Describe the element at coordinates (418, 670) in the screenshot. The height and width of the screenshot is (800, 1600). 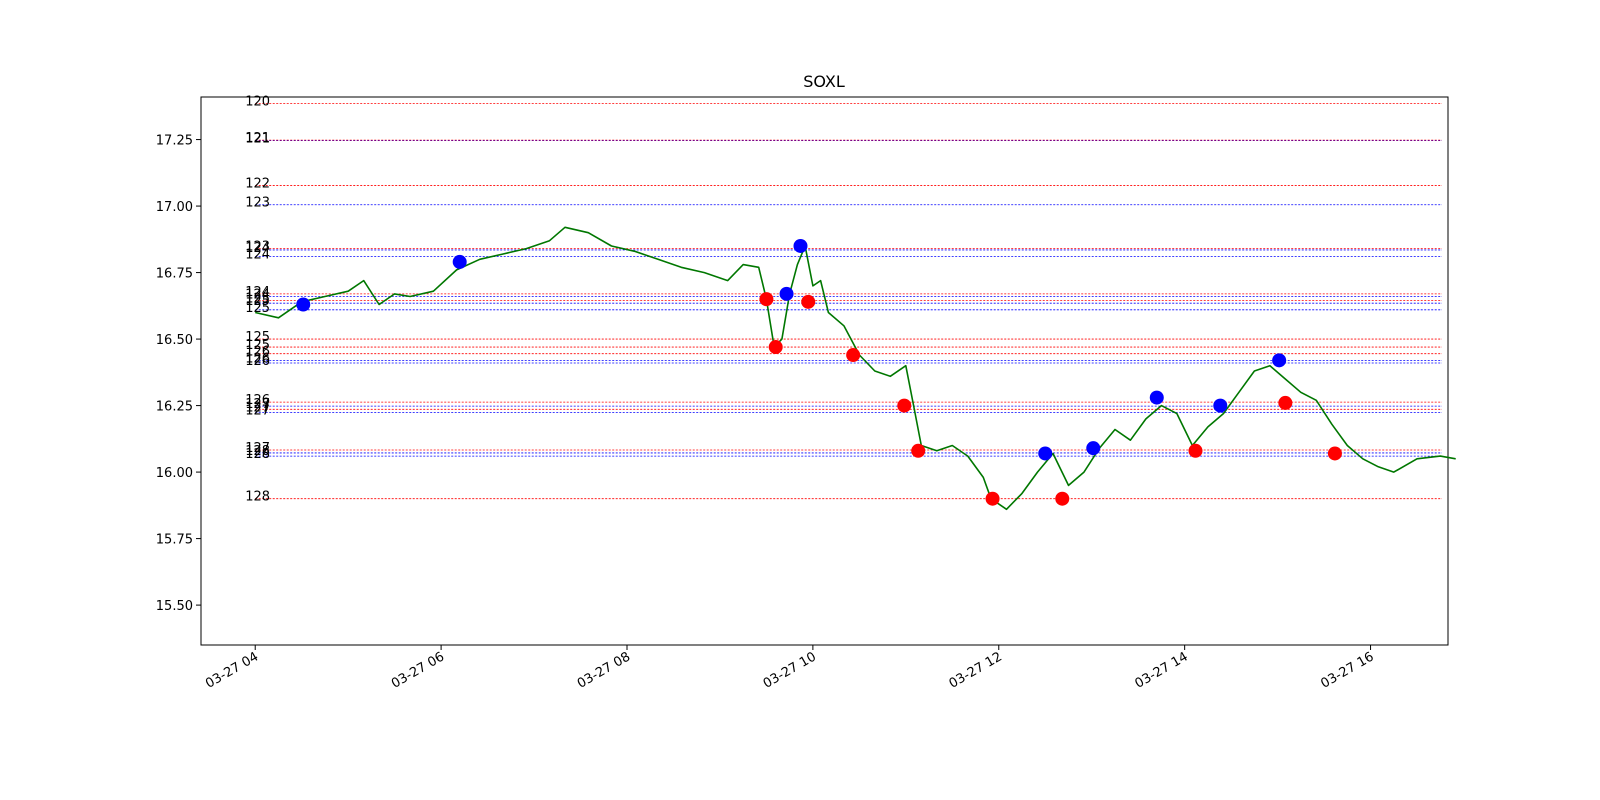
I see `x-tick-label-1: 03-27 06` at that location.